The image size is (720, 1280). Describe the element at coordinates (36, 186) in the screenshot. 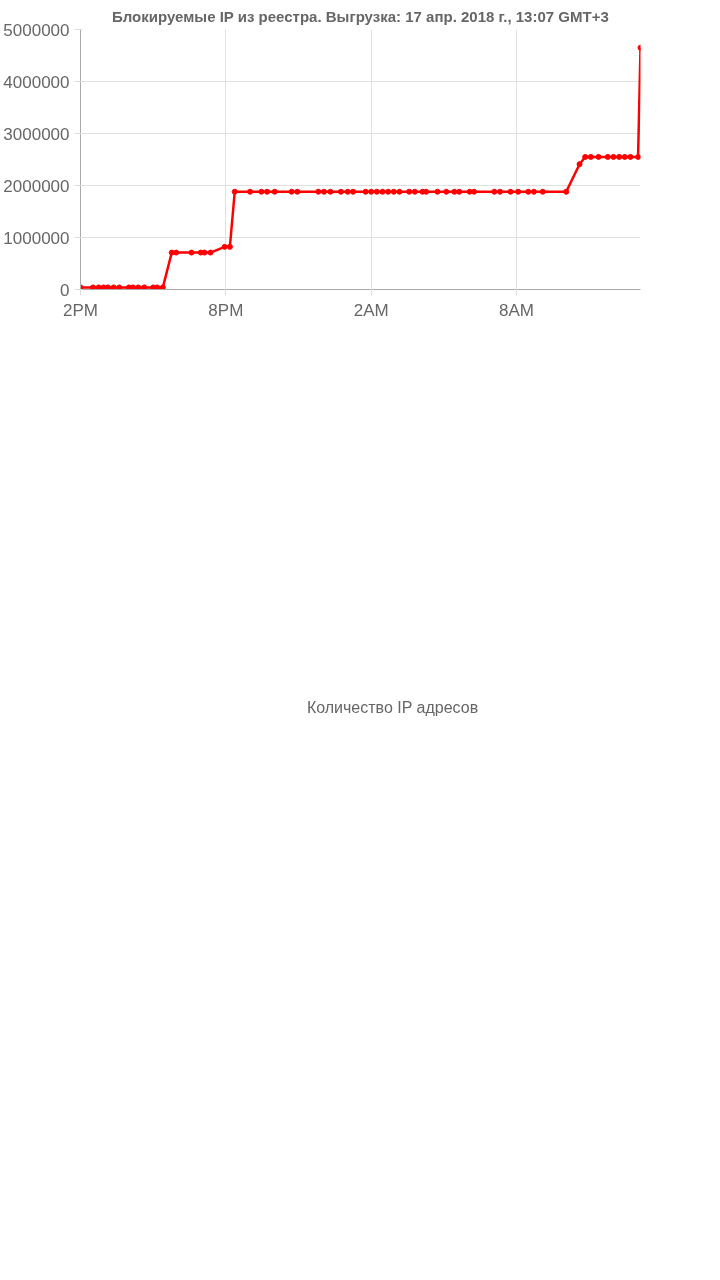

I see `y-tick-label: 2000000` at that location.